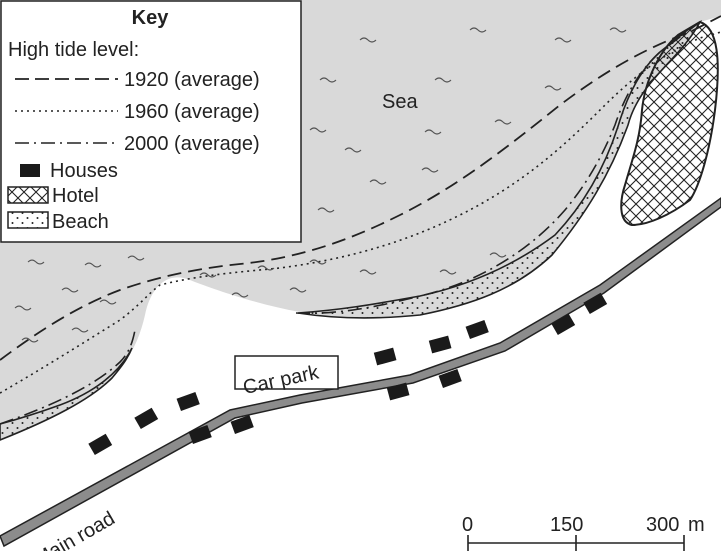 This screenshot has width=721, height=551. I want to click on hotel, so click(669, 123).